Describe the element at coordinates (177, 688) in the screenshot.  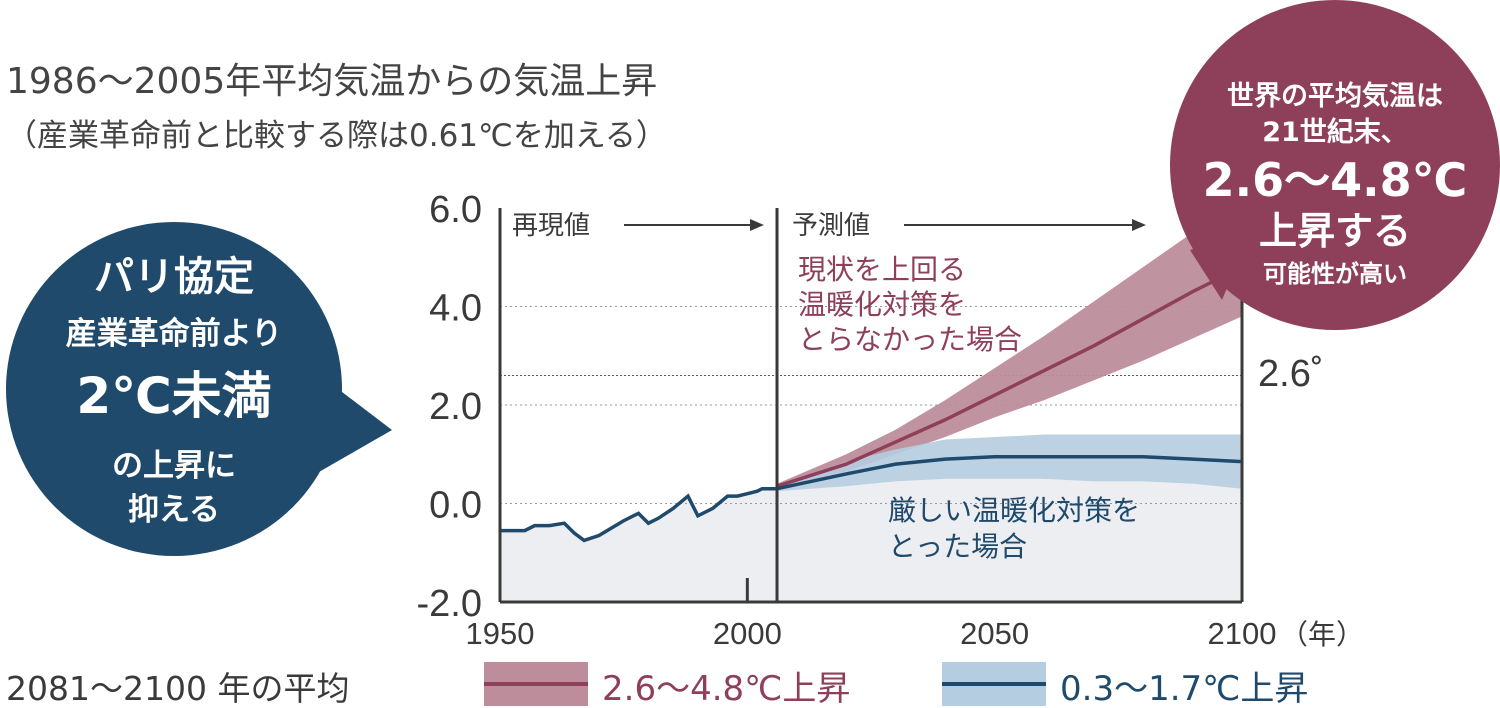
I see `legend-title: 2081～2100 年の平均` at that location.